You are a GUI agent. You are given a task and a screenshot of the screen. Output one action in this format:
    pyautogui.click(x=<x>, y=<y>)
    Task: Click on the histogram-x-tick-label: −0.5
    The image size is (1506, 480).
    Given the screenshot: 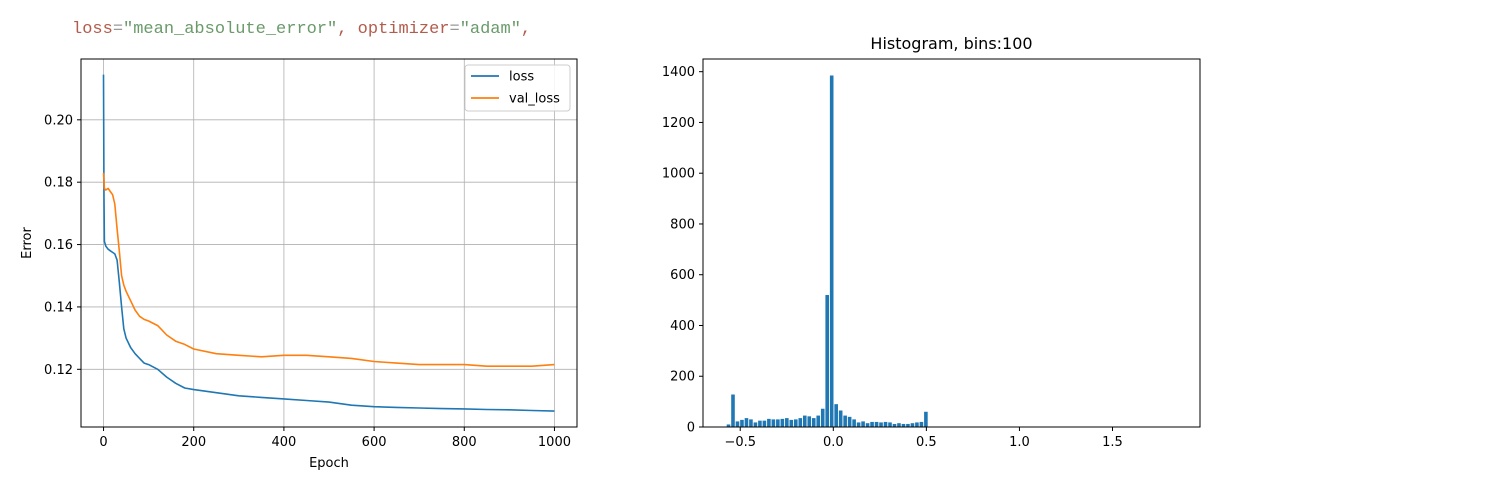 What is the action you would take?
    pyautogui.click(x=740, y=442)
    